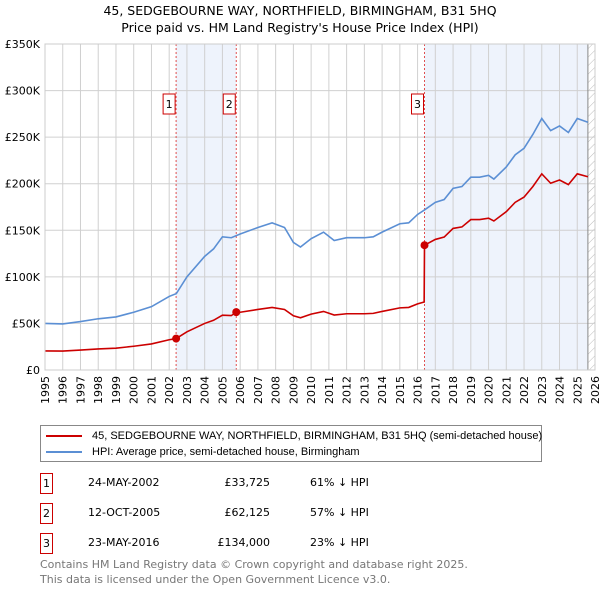 The width and height of the screenshot is (600, 590). I want to click on x-tick-label: 2003, so click(187, 390).